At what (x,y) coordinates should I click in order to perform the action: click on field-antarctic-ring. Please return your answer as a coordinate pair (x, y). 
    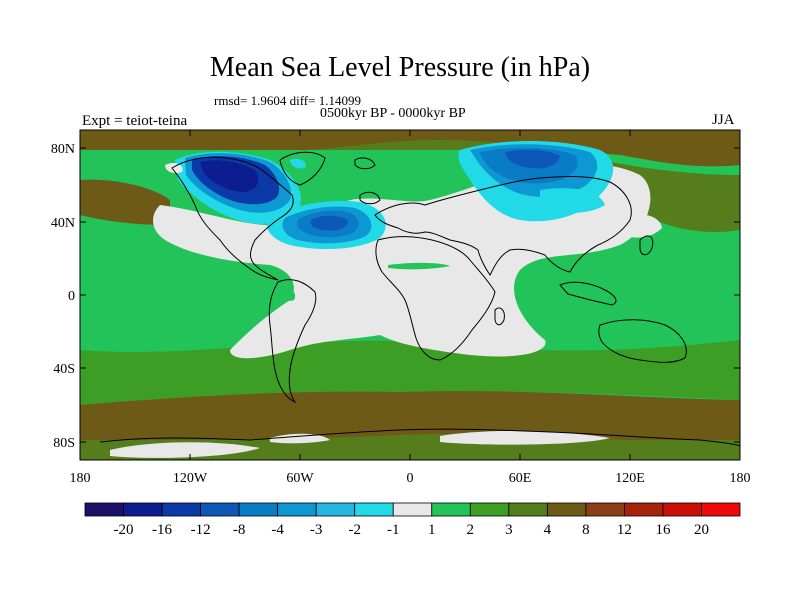
    Looking at the image, I should click on (410, 416).